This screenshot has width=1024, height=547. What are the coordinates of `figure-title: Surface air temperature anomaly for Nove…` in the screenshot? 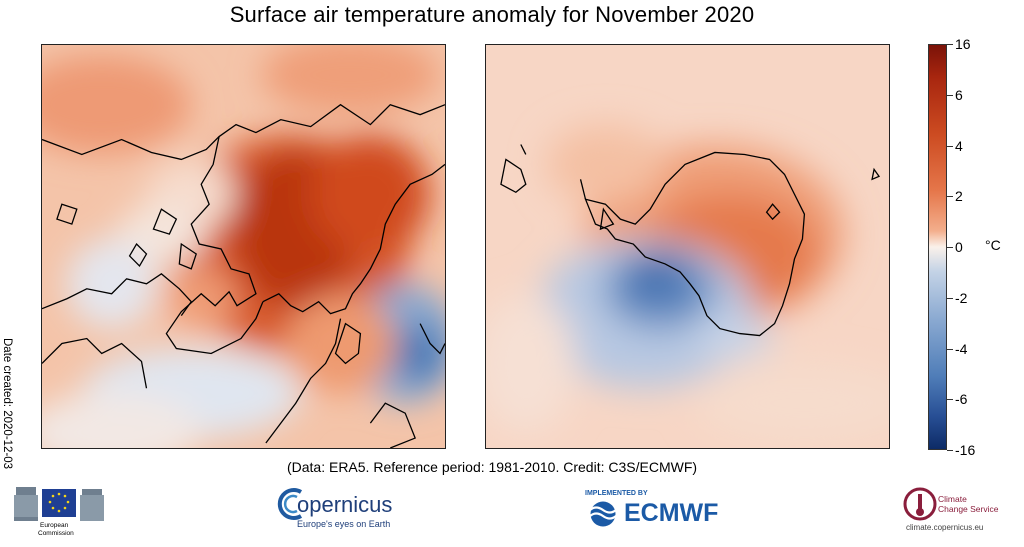 It's located at (492, 14).